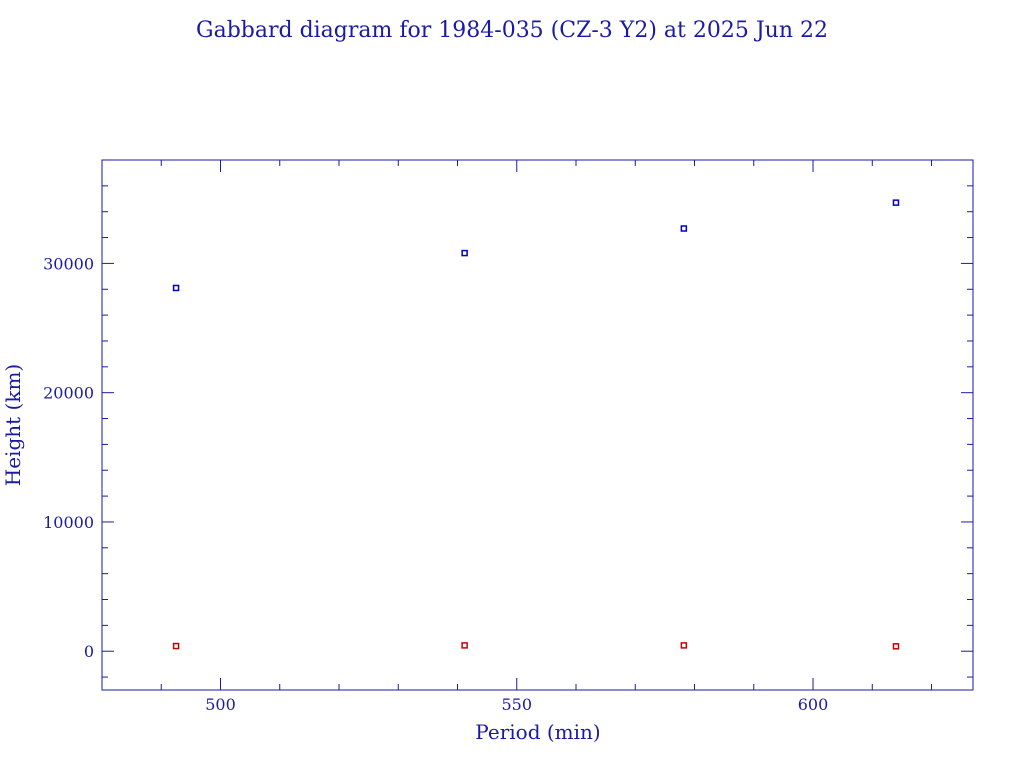 Image resolution: width=1024 pixels, height=768 pixels. Describe the element at coordinates (813, 704) in the screenshot. I see `x-tick-label: 600` at that location.